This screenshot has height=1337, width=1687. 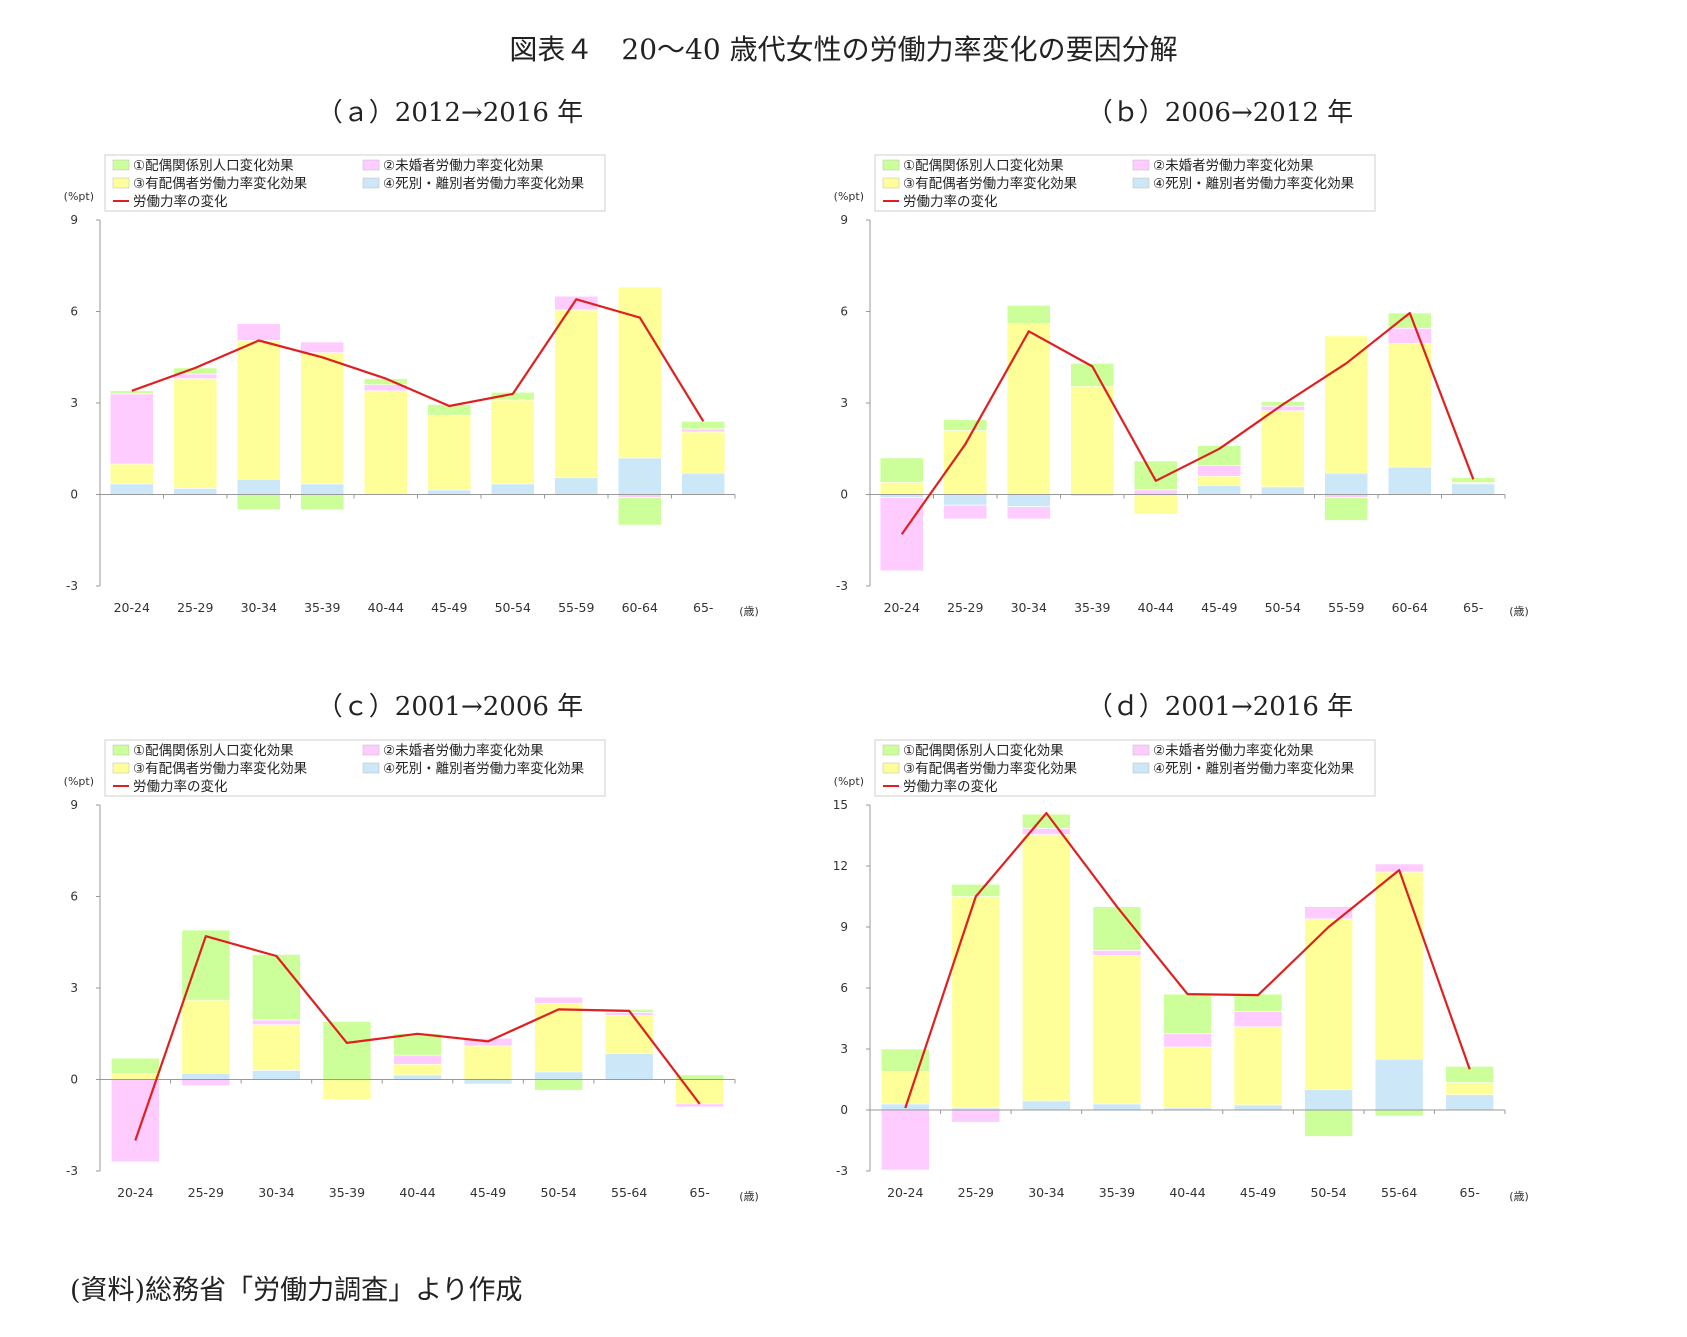 What do you see at coordinates (849, 781) in the screenshot?
I see `y-unit-label: (%pt)` at bounding box center [849, 781].